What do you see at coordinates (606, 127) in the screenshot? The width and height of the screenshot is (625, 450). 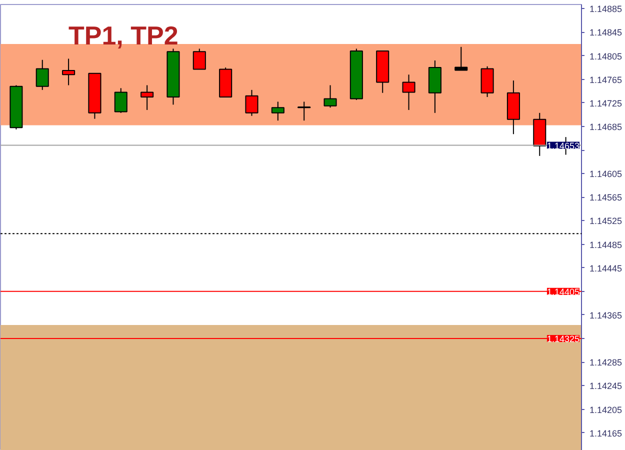 I see `y-tick-label: 1.14685` at bounding box center [606, 127].